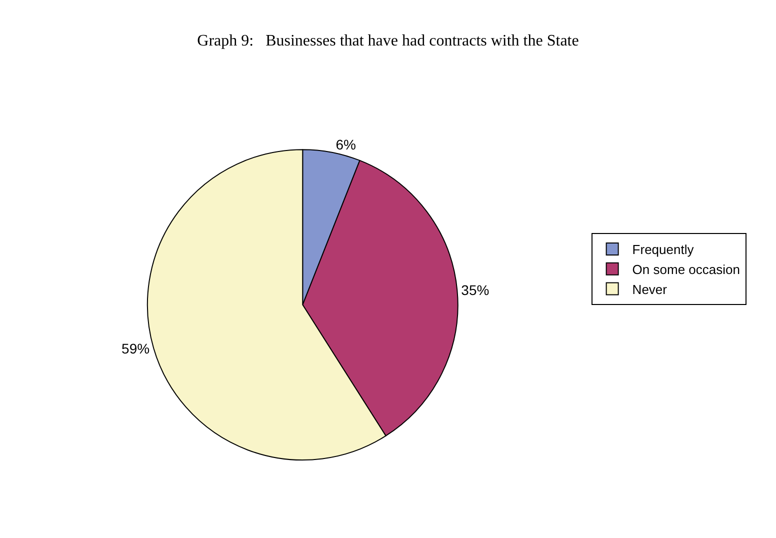 The height and width of the screenshot is (538, 776). I want to click on legend-label: On some occasion, so click(686, 269).